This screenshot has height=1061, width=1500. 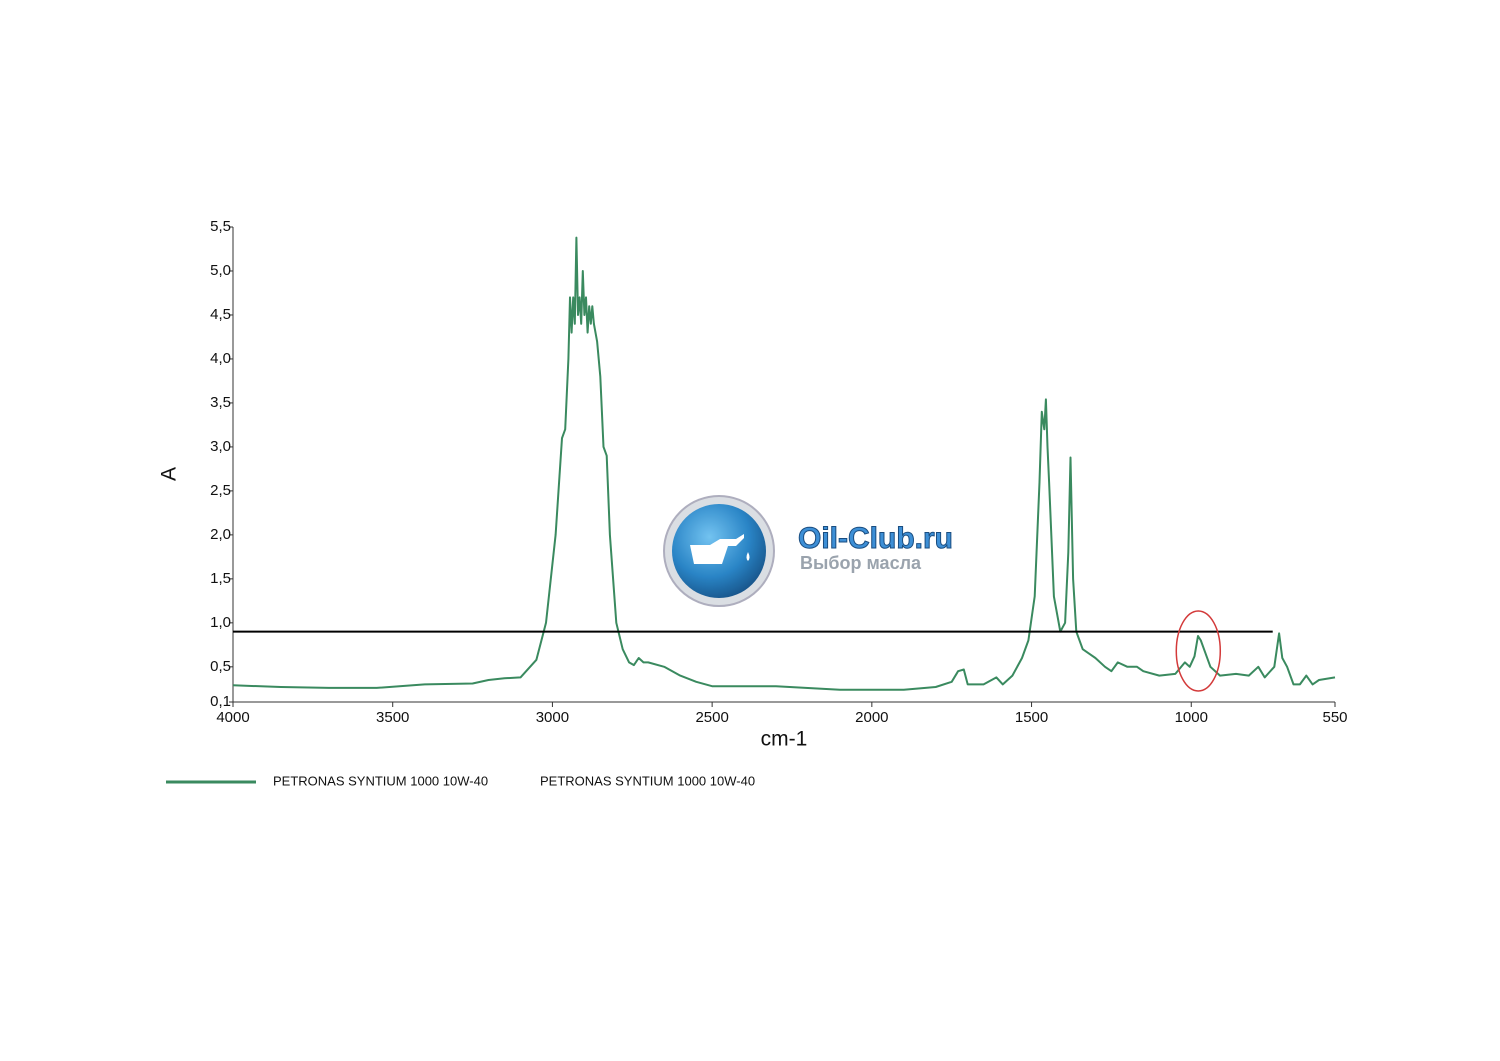 What do you see at coordinates (220, 490) in the screenshot?
I see `y-tick-label: 2,5` at bounding box center [220, 490].